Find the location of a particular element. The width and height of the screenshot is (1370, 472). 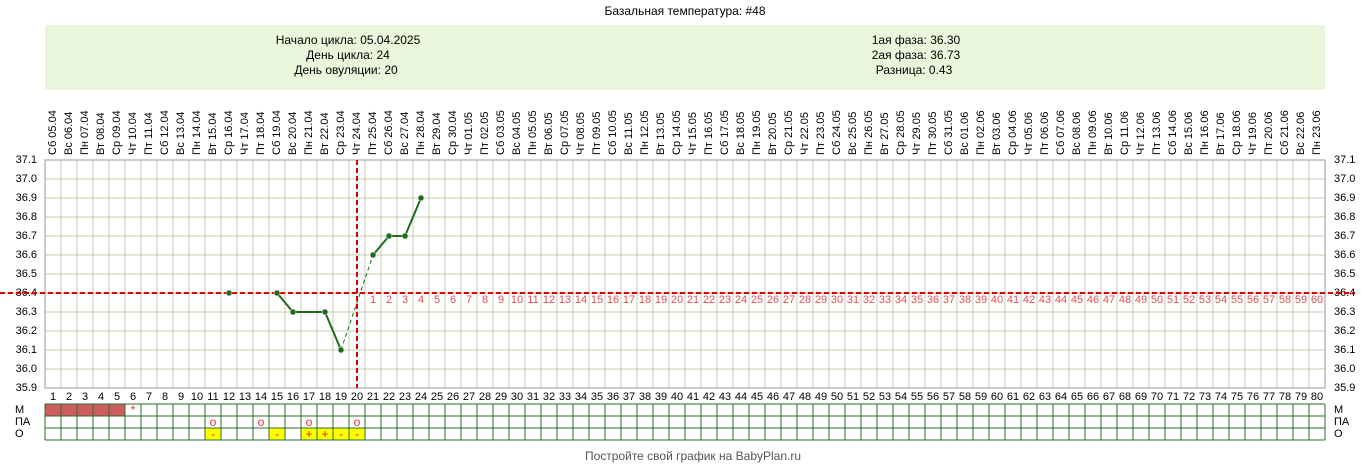

x-tick-label: 56 is located at coordinates (933, 397).